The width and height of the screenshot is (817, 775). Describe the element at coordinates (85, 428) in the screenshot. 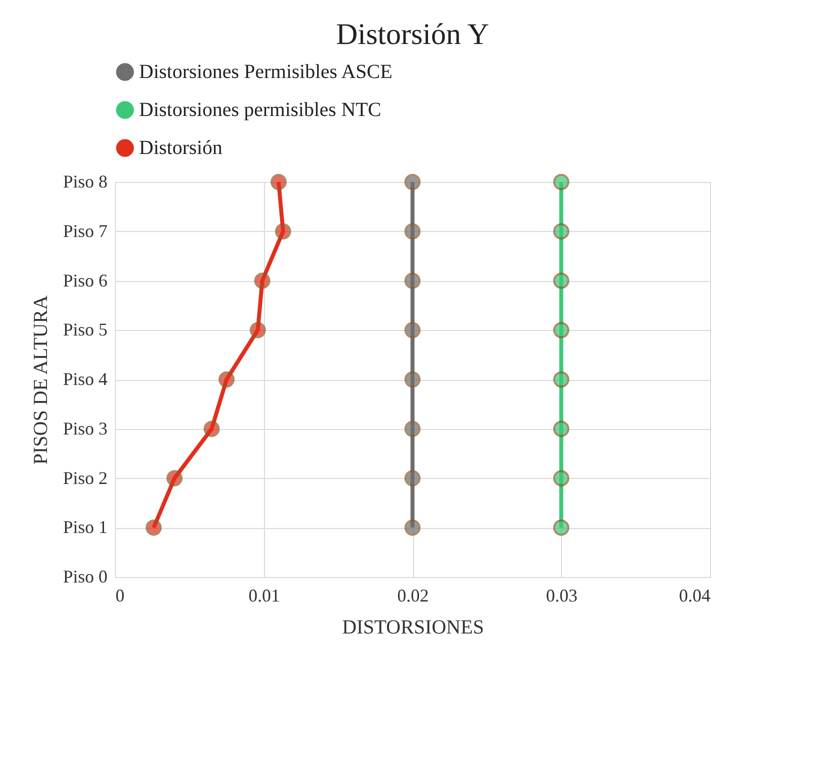

I see `y-tick-label: Piso 3` at that location.